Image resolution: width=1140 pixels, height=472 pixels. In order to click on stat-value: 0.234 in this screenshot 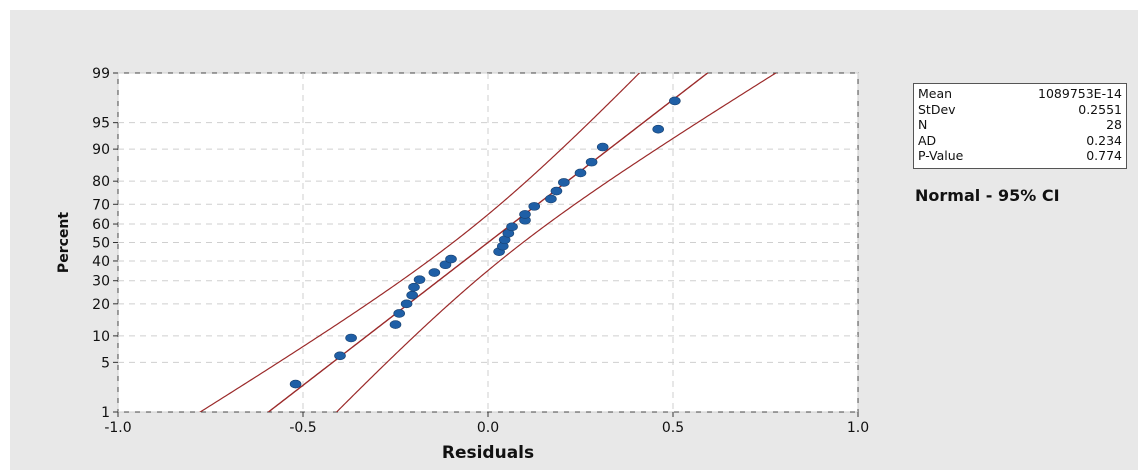, I will do `click(1104, 140)`.